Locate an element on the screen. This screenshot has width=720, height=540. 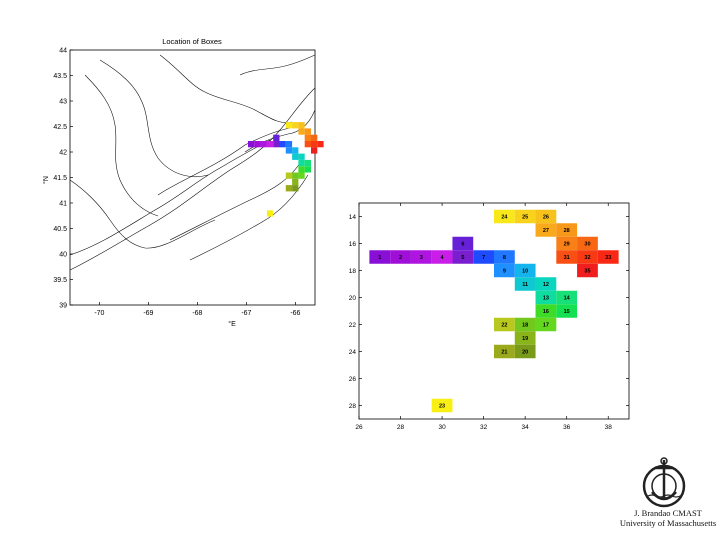
grid-x-tick-label: 32 is located at coordinates (484, 427).